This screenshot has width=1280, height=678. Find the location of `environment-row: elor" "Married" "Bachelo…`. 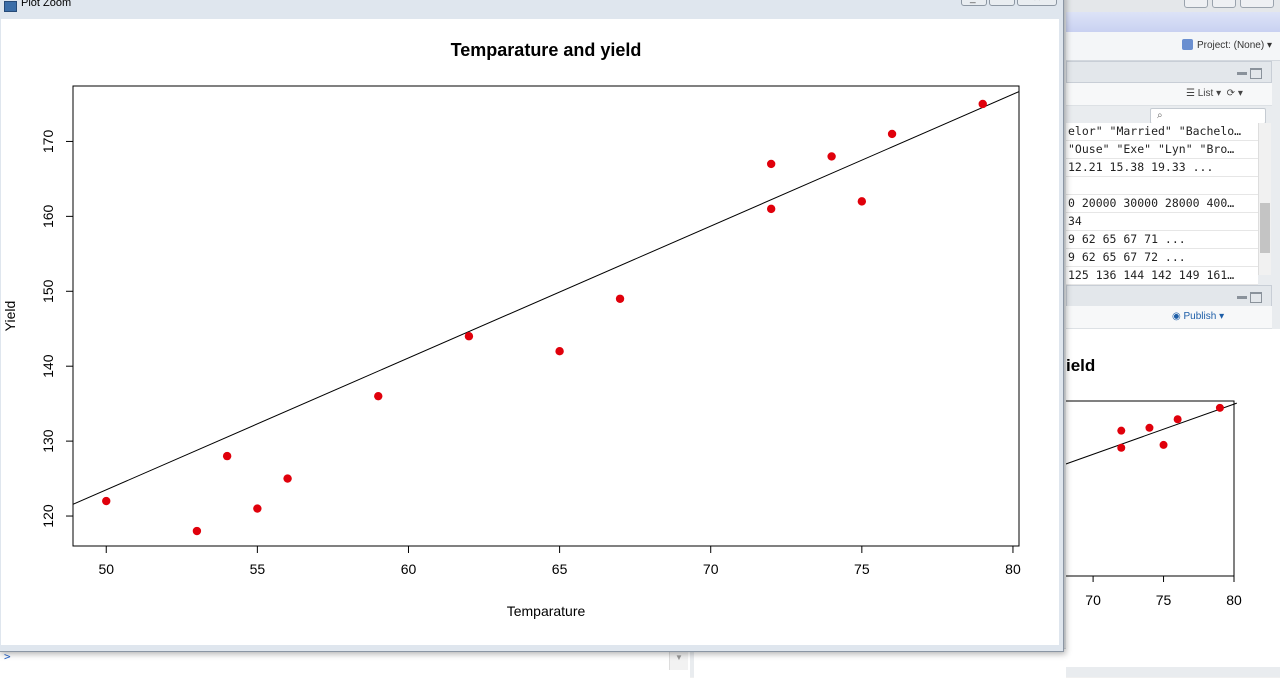

environment-row: elor" "Married" "Bachelo… is located at coordinates (1162, 132).